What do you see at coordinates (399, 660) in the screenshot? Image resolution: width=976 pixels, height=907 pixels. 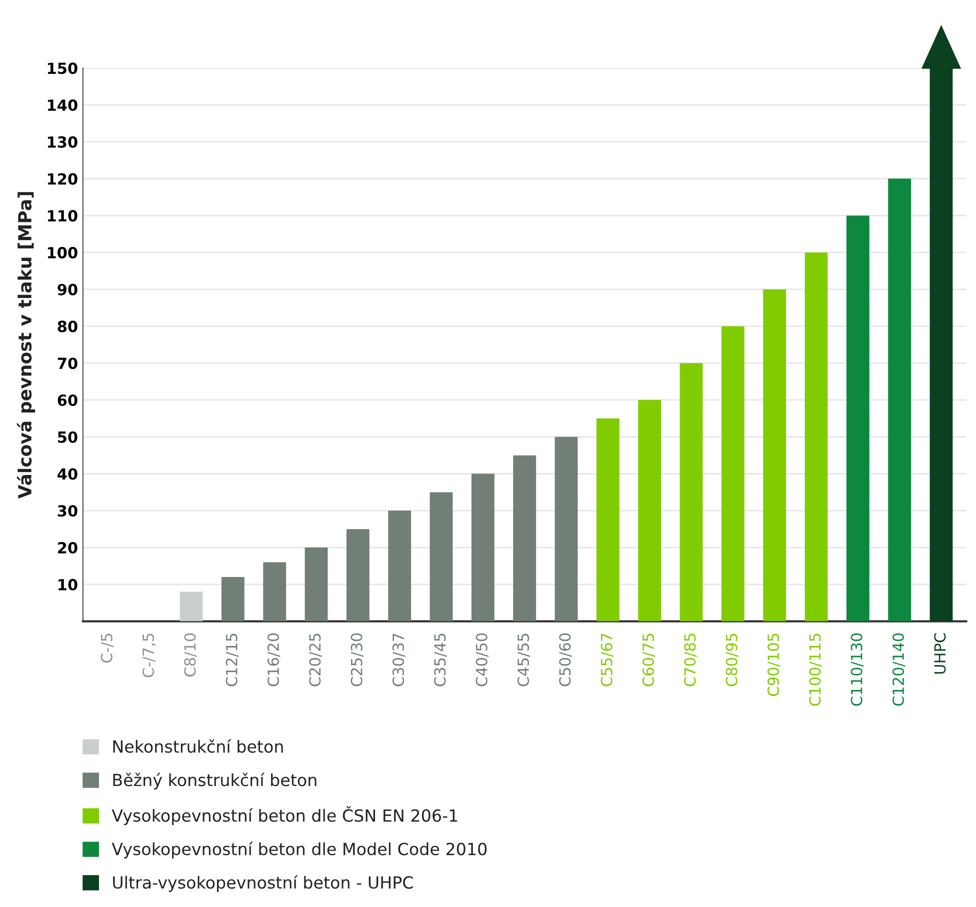 I see `x-tick-label: C30/37` at bounding box center [399, 660].